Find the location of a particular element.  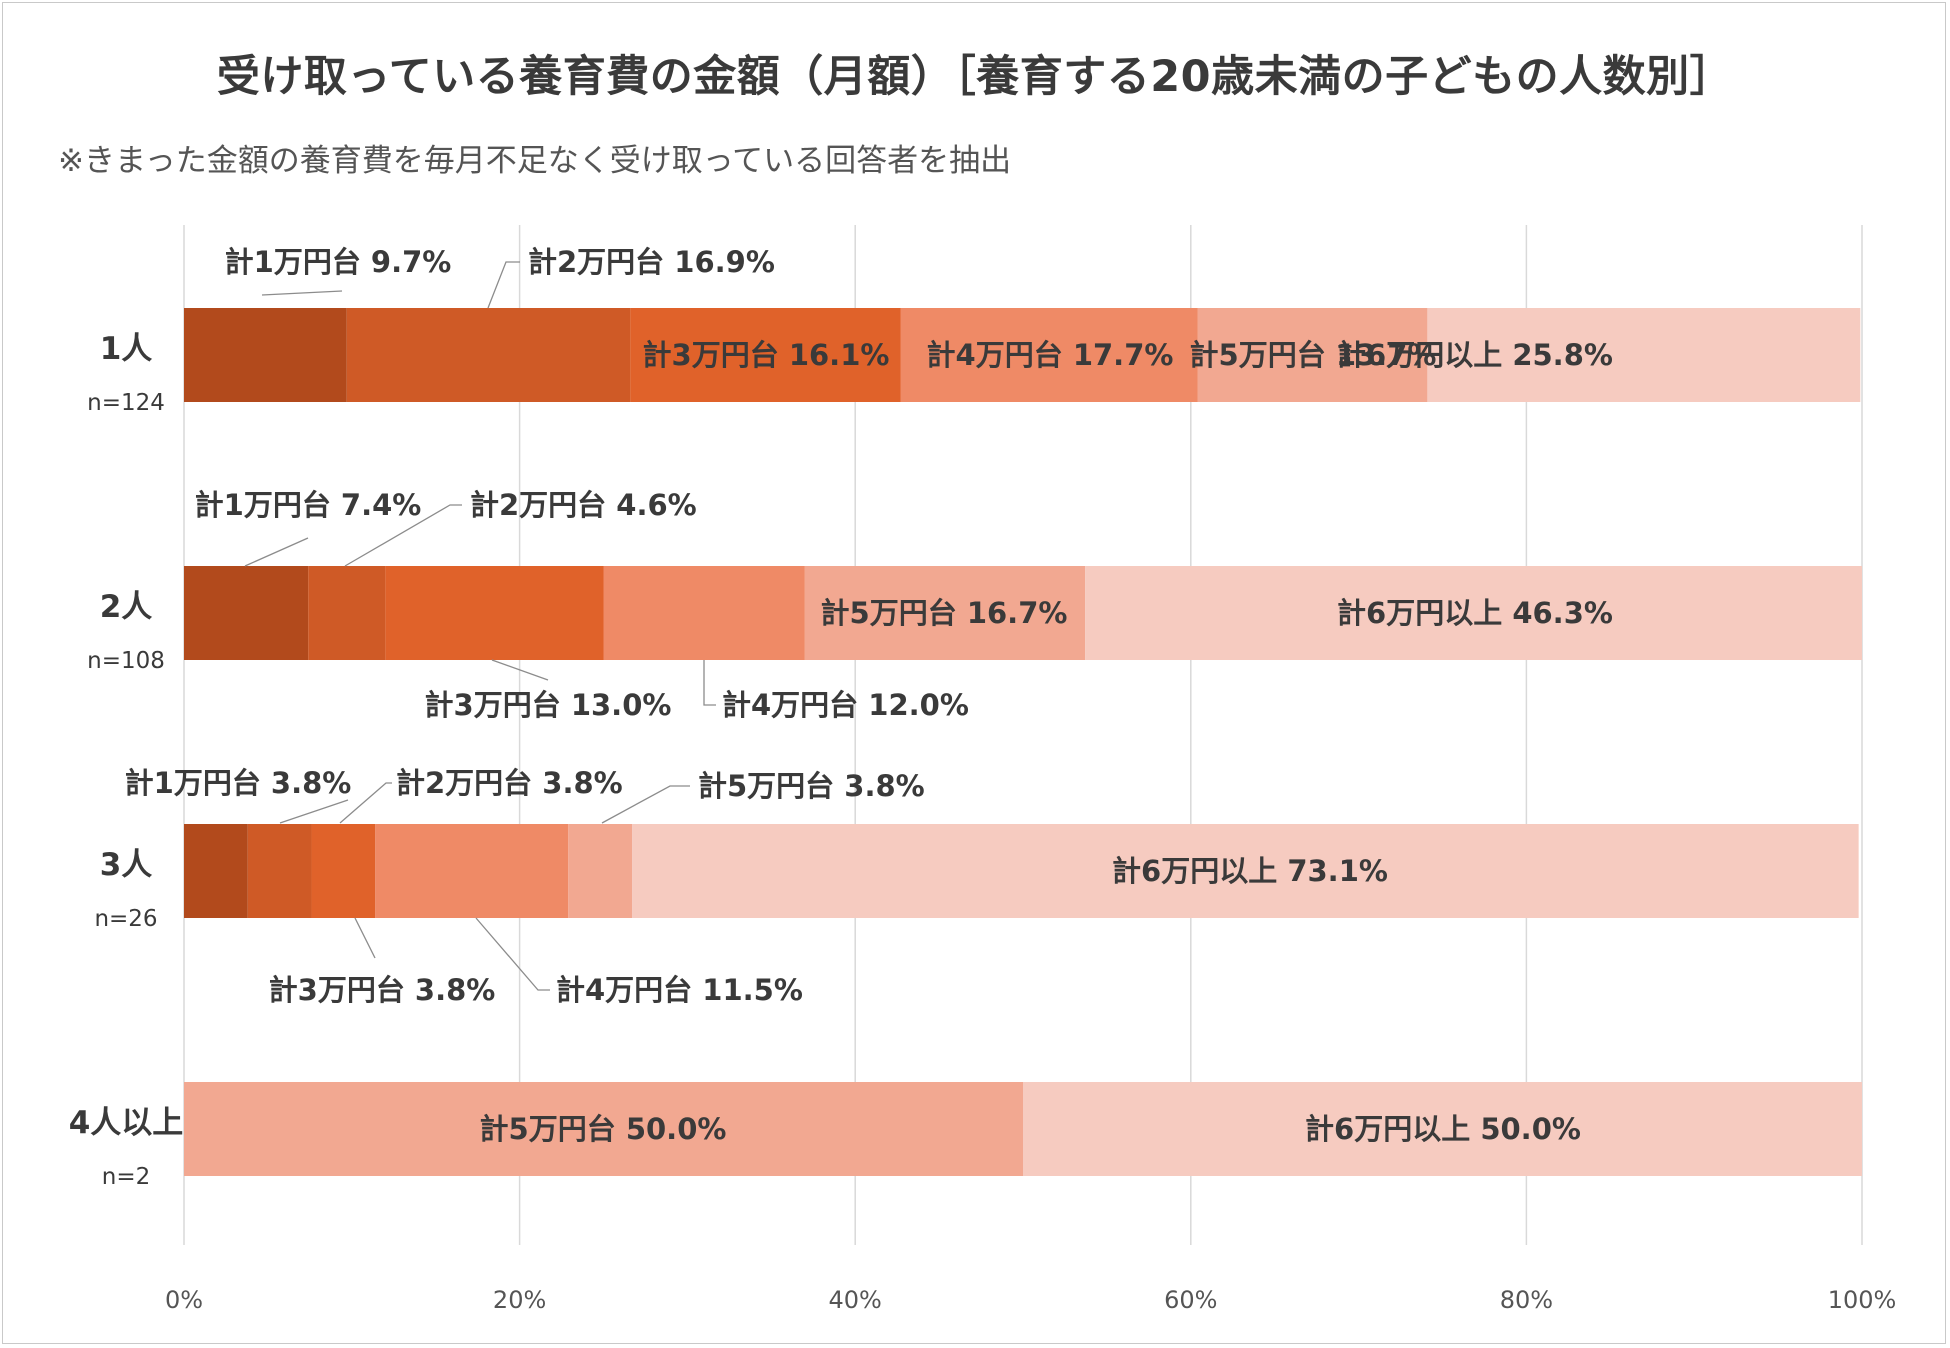

category-n-label: n=26 is located at coordinates (125, 919).